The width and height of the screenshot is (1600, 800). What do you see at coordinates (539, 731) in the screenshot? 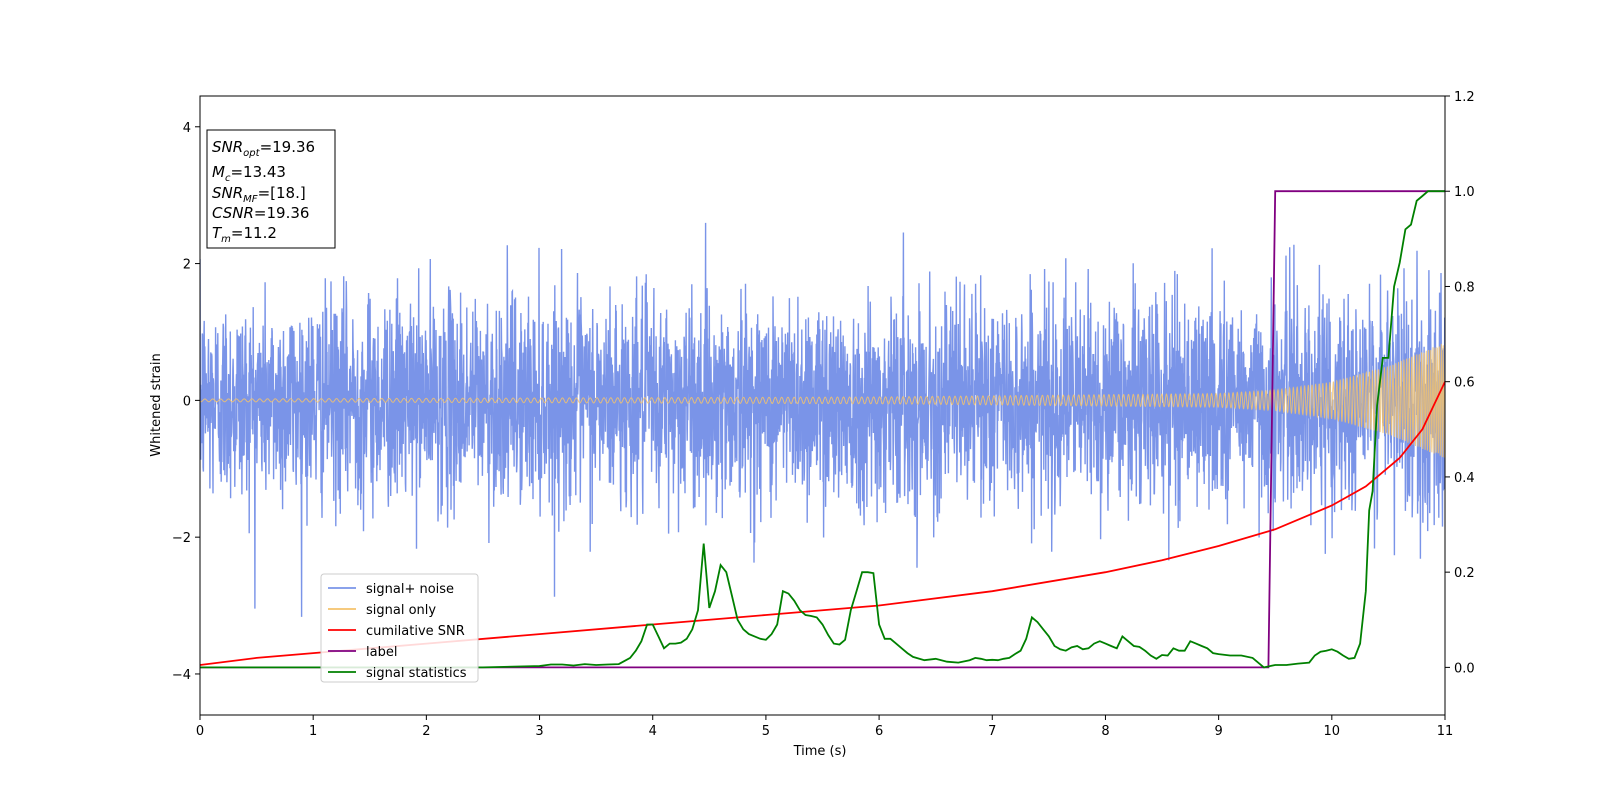
I see `x-tick-label: 3` at bounding box center [539, 731].